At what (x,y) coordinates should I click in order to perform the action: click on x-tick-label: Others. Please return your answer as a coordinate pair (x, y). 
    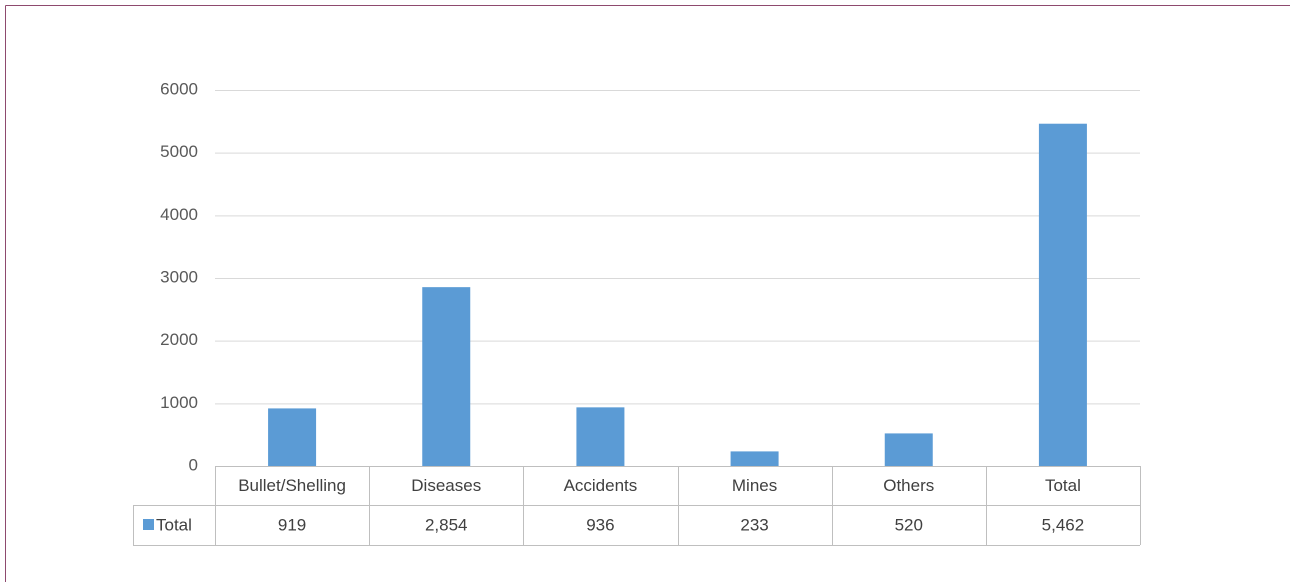
    Looking at the image, I should click on (908, 485).